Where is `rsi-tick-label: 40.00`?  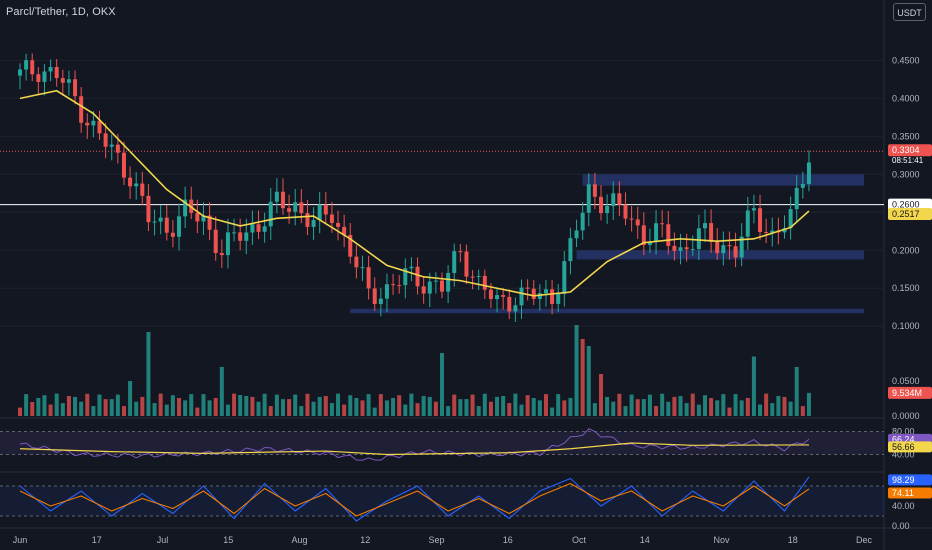 rsi-tick-label: 40.00 is located at coordinates (903, 455).